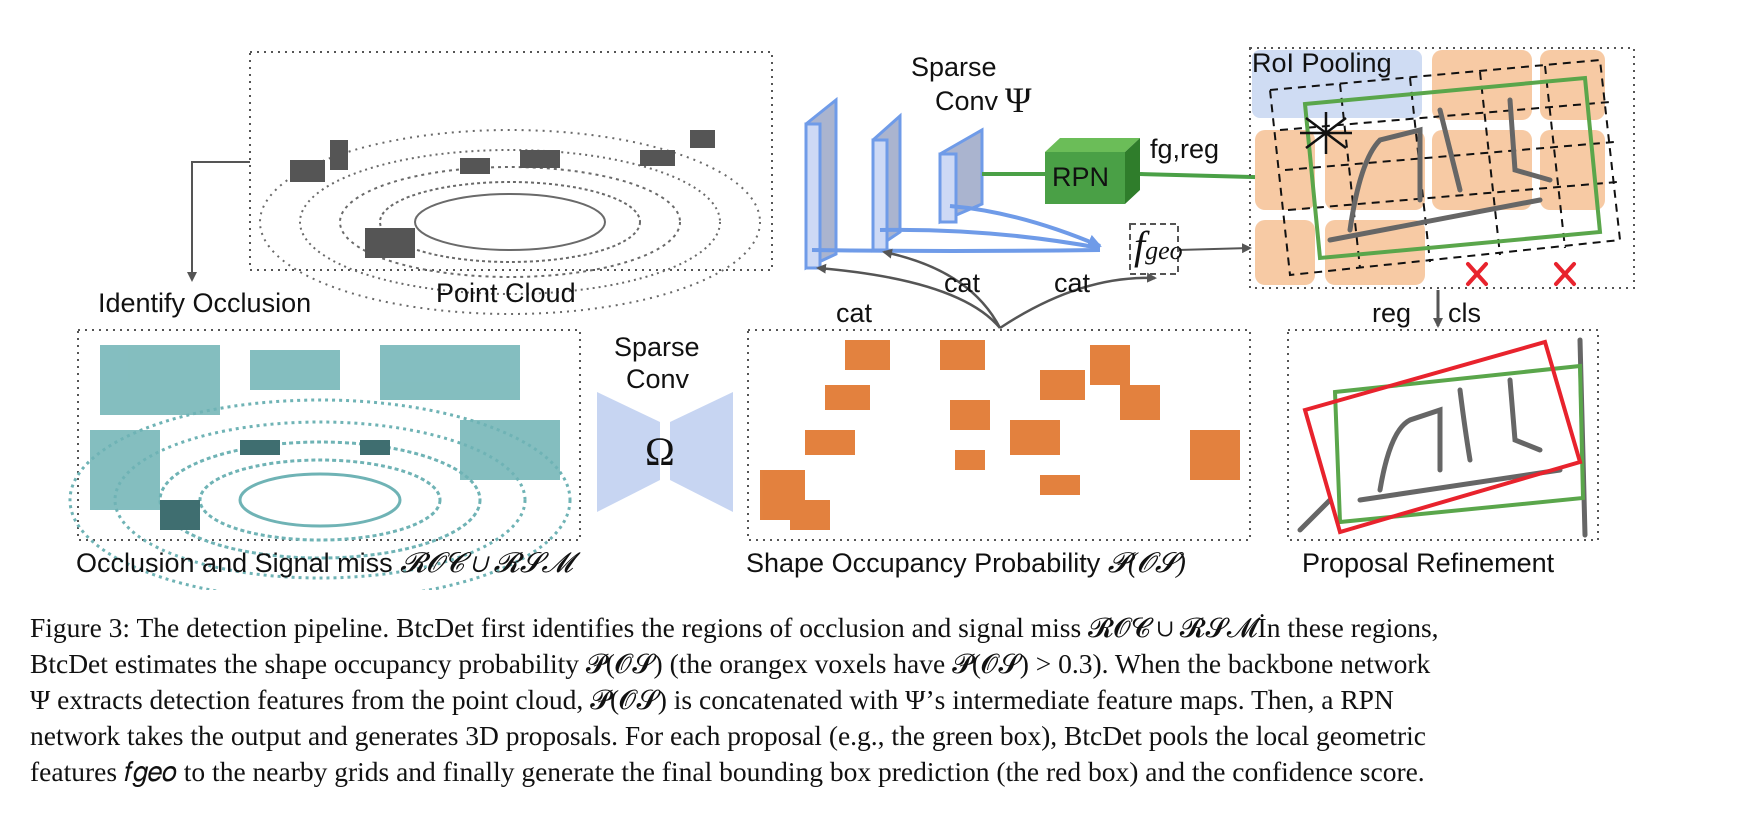 The image size is (1744, 823). I want to click on shape-occupancy-label: Shape Occupancy Probability 𝓟(𝓞𝓢), so click(966, 563).